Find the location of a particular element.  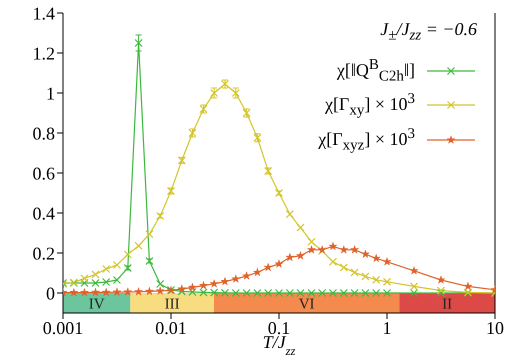

legend-label: χ[Γ$_{xy}$] × 10$^{3}$ is located at coordinates (369, 105).